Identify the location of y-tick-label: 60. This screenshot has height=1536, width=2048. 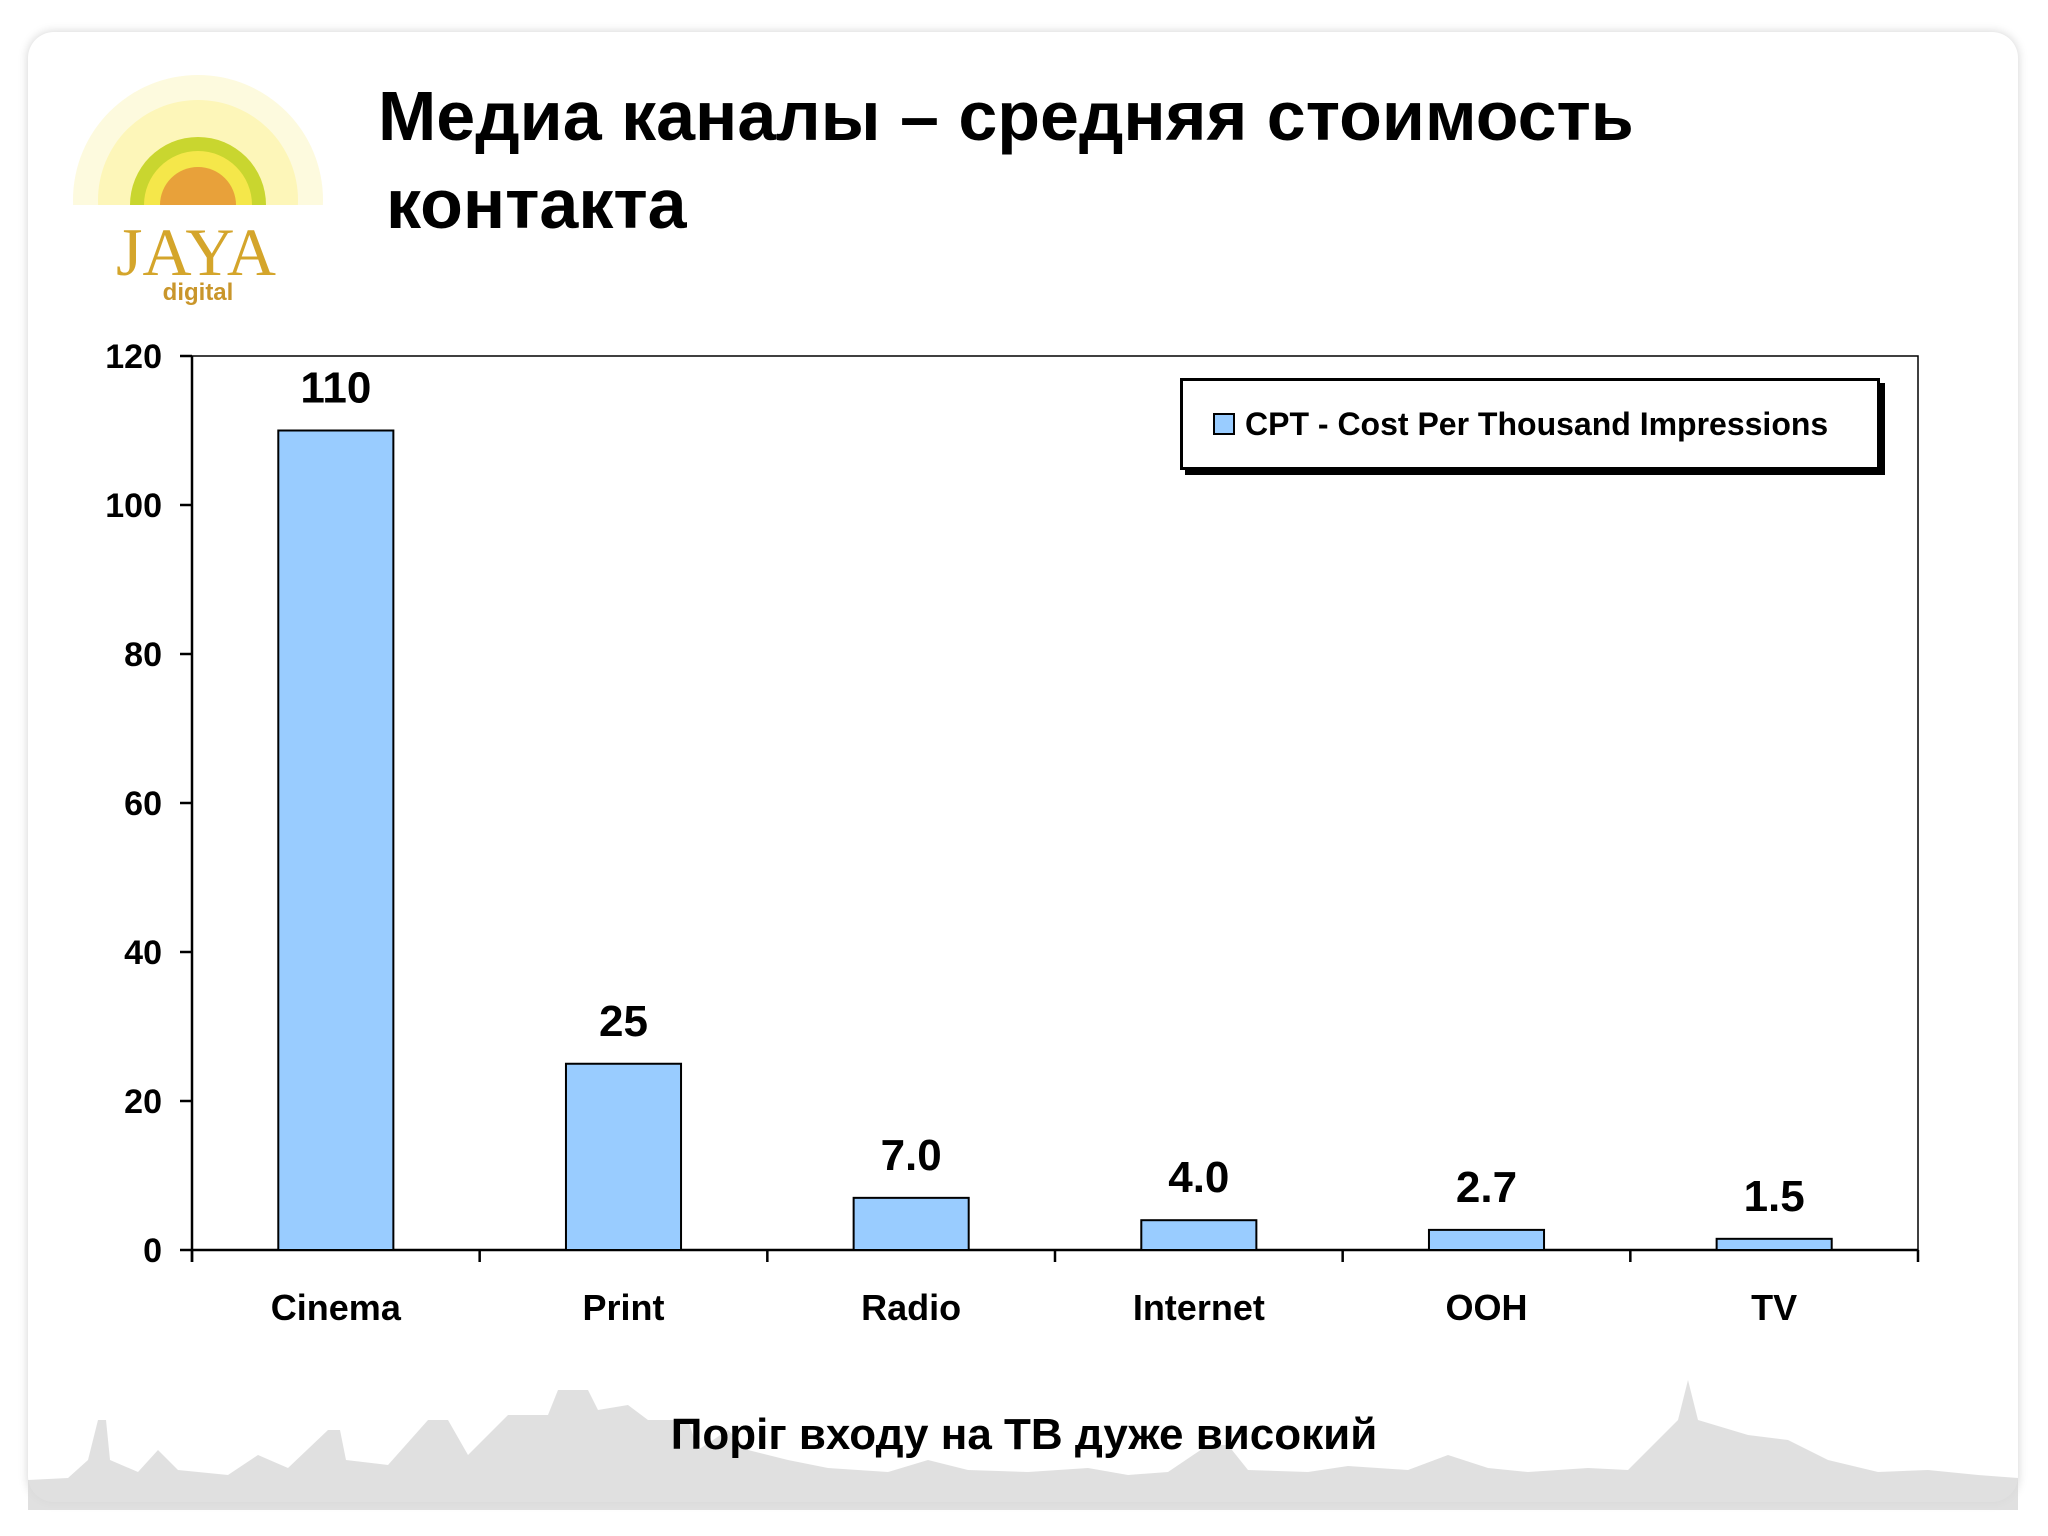
(143, 804).